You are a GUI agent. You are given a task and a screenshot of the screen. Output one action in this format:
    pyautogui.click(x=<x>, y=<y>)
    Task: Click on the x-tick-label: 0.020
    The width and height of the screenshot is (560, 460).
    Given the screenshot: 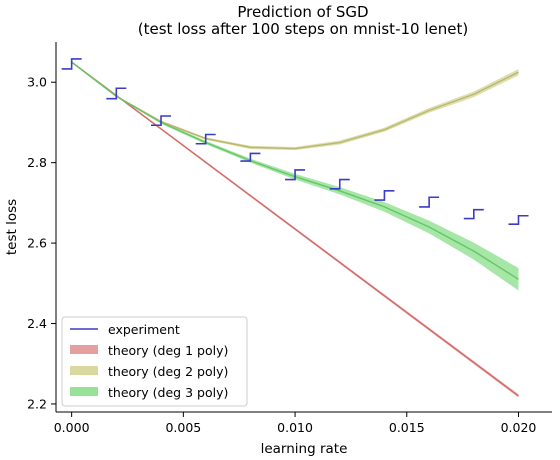 What is the action you would take?
    pyautogui.click(x=519, y=427)
    